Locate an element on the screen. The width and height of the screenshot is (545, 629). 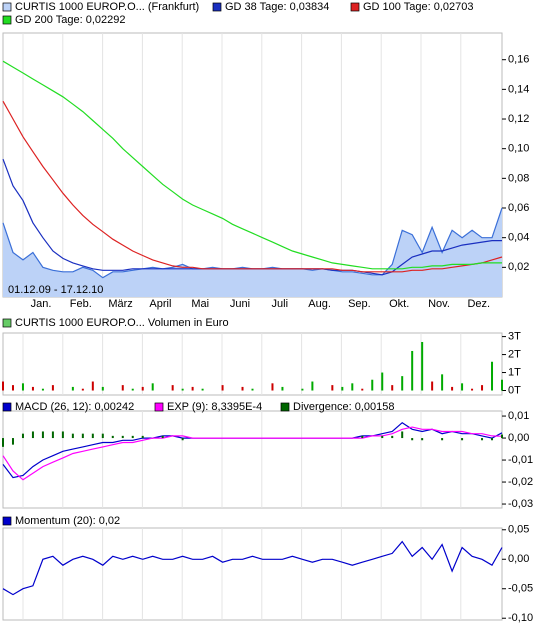
y-tick-label: 1T is located at coordinates (514, 372).